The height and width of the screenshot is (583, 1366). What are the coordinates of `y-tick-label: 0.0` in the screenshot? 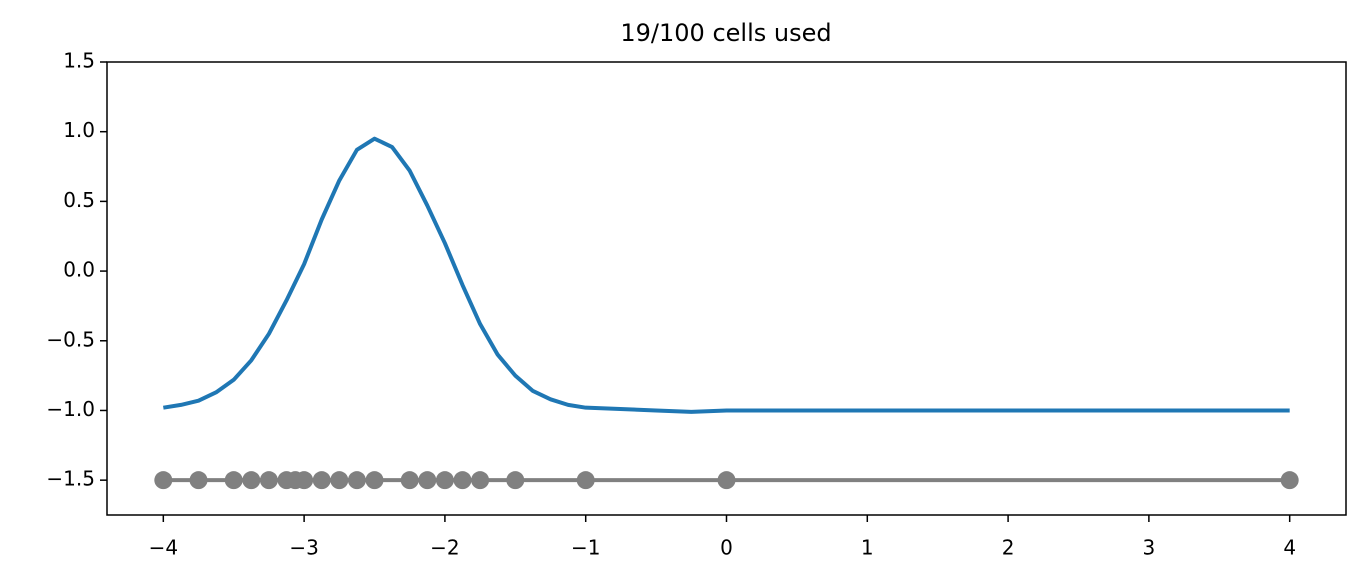 It's located at (79, 270).